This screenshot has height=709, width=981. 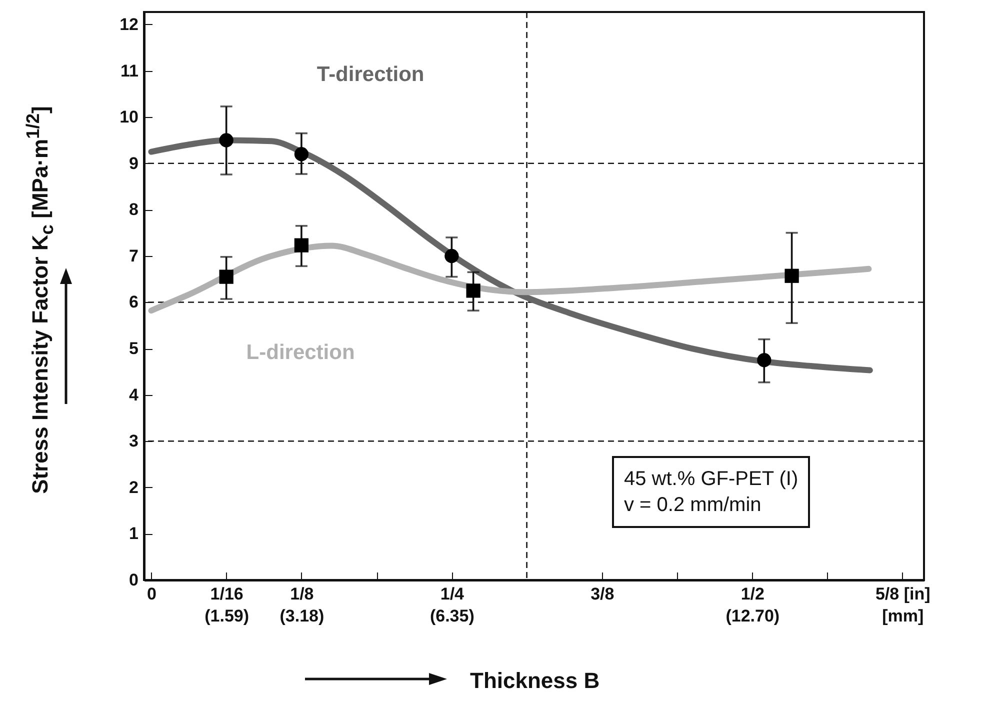 What do you see at coordinates (133, 302) in the screenshot?
I see `y-tick-label: 6` at bounding box center [133, 302].